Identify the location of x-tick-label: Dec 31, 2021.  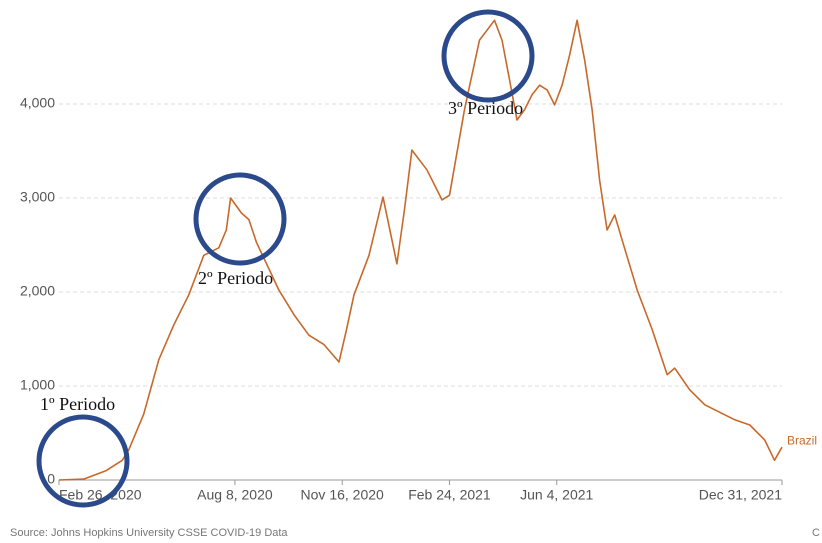
(740, 495).